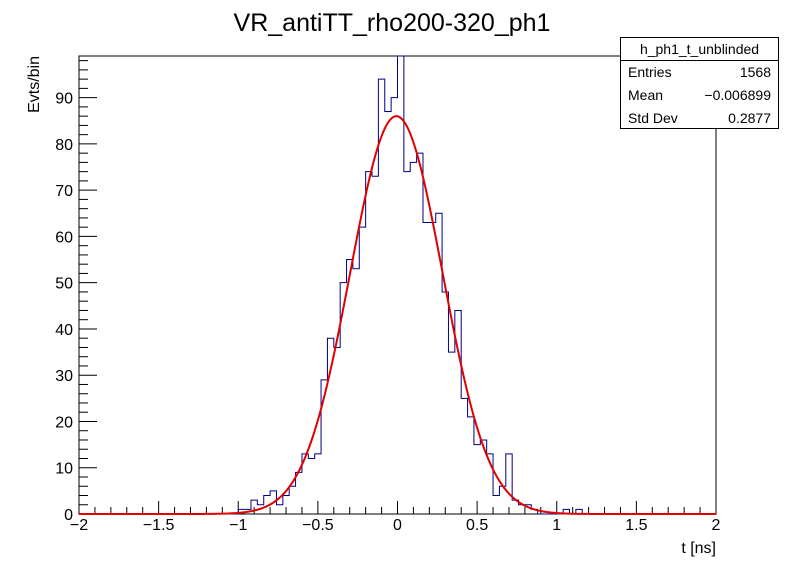 The height and width of the screenshot is (572, 796). I want to click on x-tick-label: 2, so click(716, 525).